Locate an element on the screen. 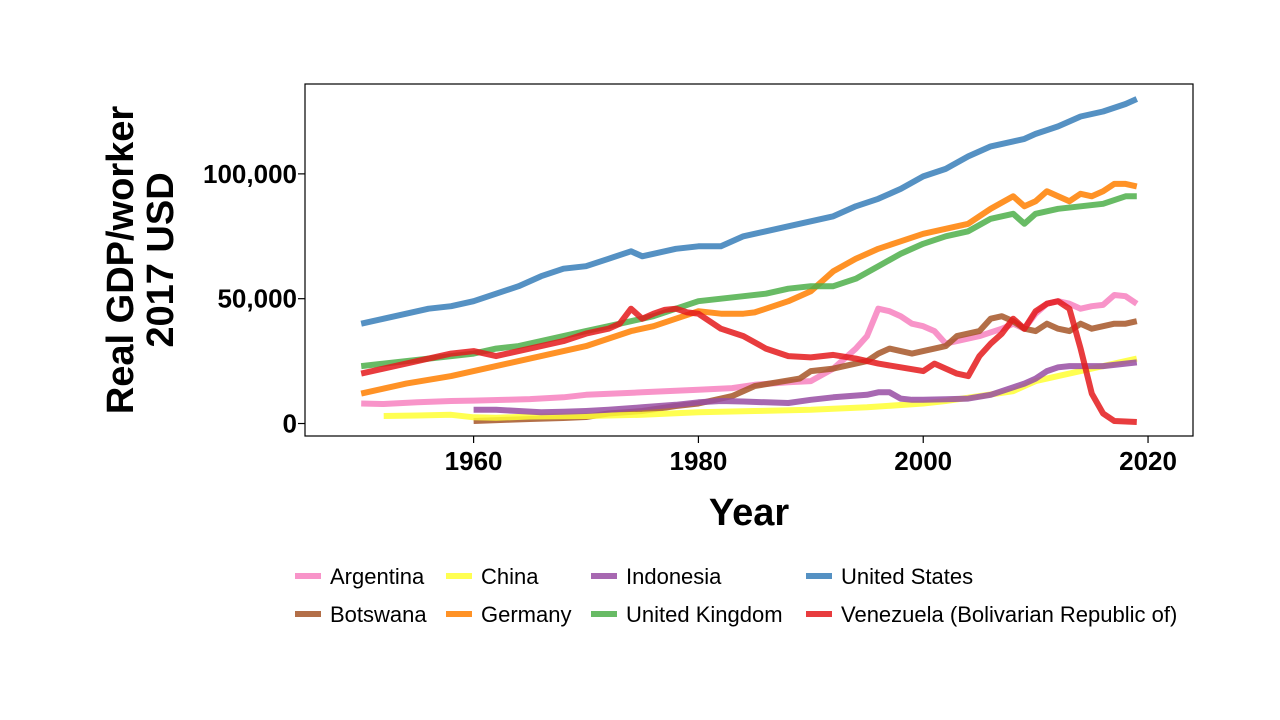 This screenshot has width=1280, height=720. legend-item: United States is located at coordinates (889, 576).